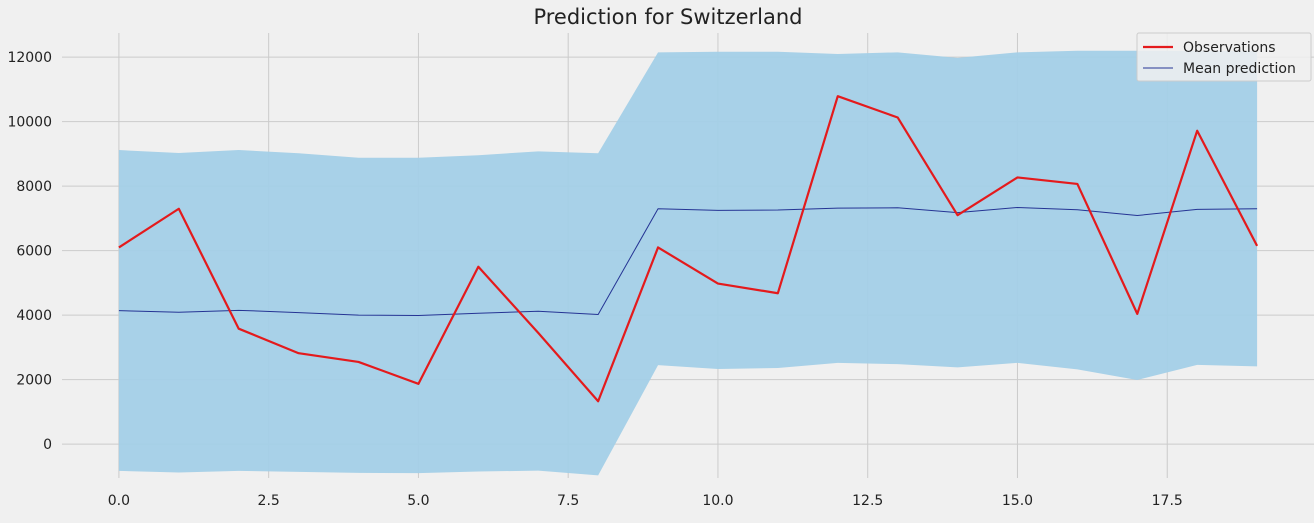  I want to click on x-tick-label: 12.5, so click(867, 501).